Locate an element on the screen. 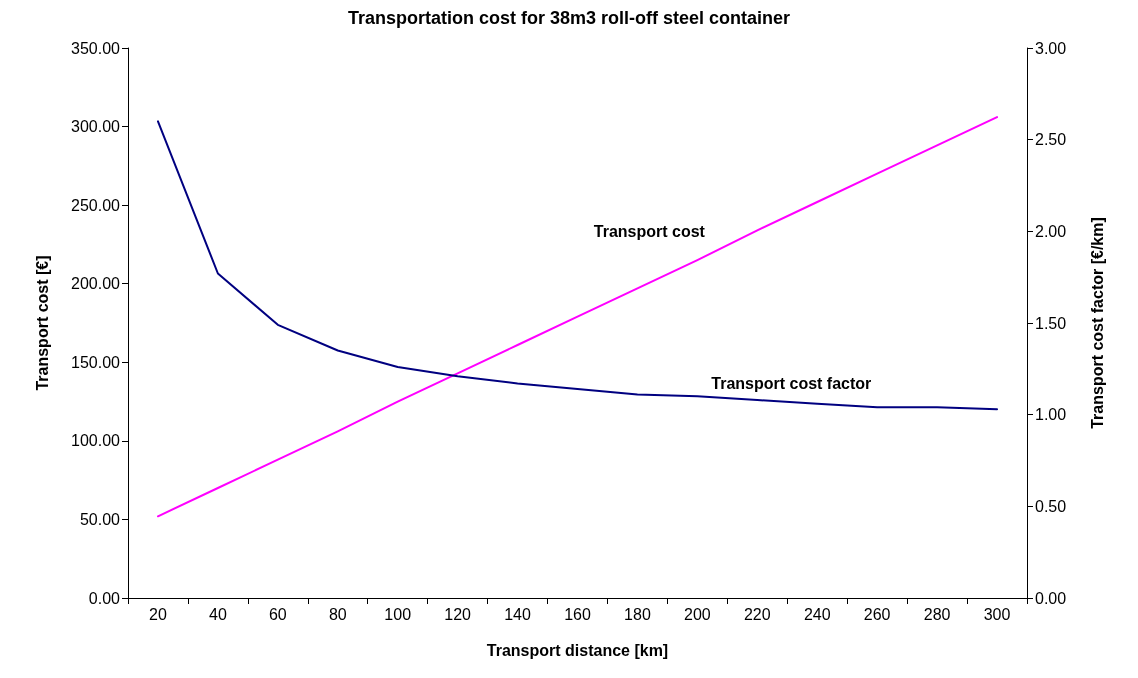 The width and height of the screenshot is (1138, 678). x-tick-label: 60 is located at coordinates (277, 614).